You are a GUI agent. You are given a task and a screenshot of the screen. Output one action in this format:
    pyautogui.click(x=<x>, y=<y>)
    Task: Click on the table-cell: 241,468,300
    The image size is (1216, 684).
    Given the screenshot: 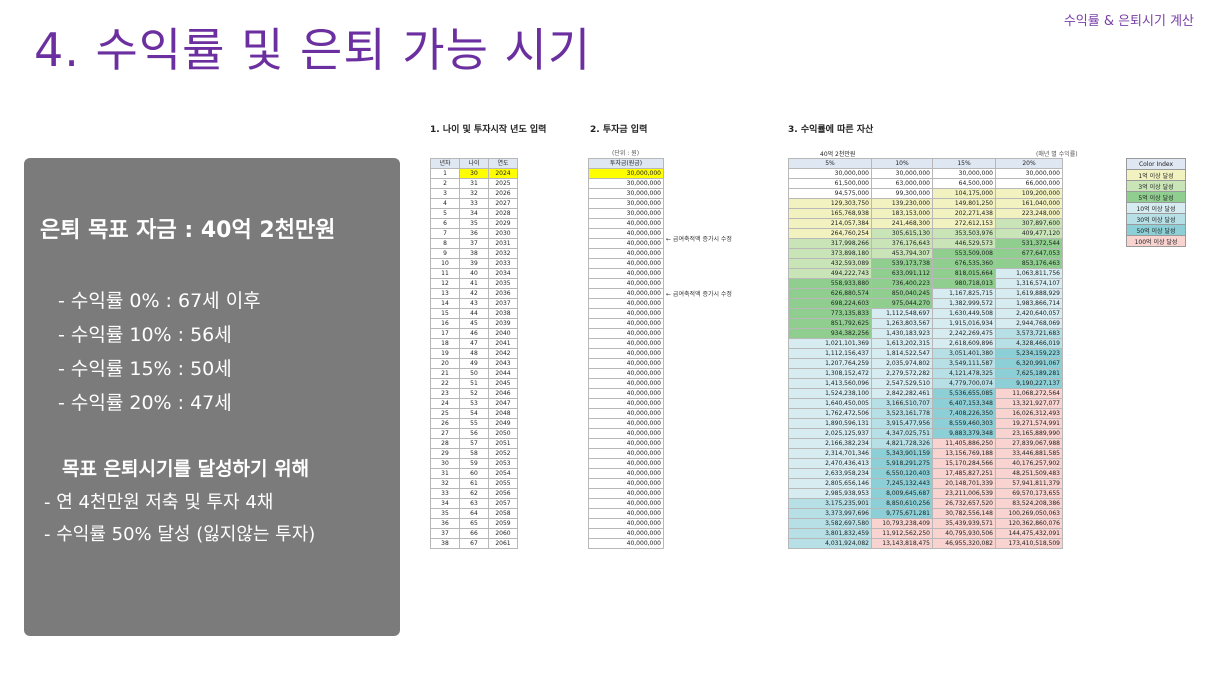 What is the action you would take?
    pyautogui.click(x=902, y=223)
    